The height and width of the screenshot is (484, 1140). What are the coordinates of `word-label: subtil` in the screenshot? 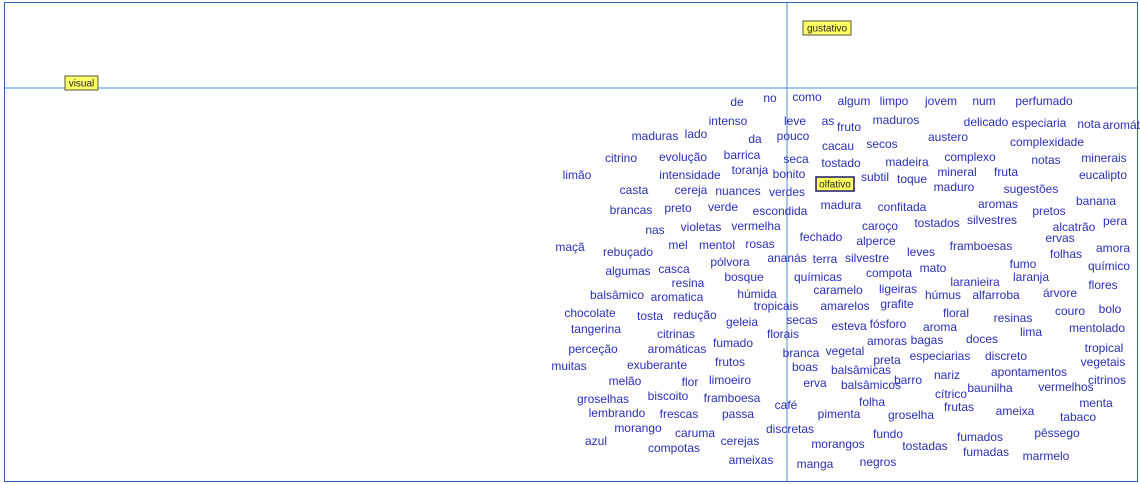 It's located at (875, 177).